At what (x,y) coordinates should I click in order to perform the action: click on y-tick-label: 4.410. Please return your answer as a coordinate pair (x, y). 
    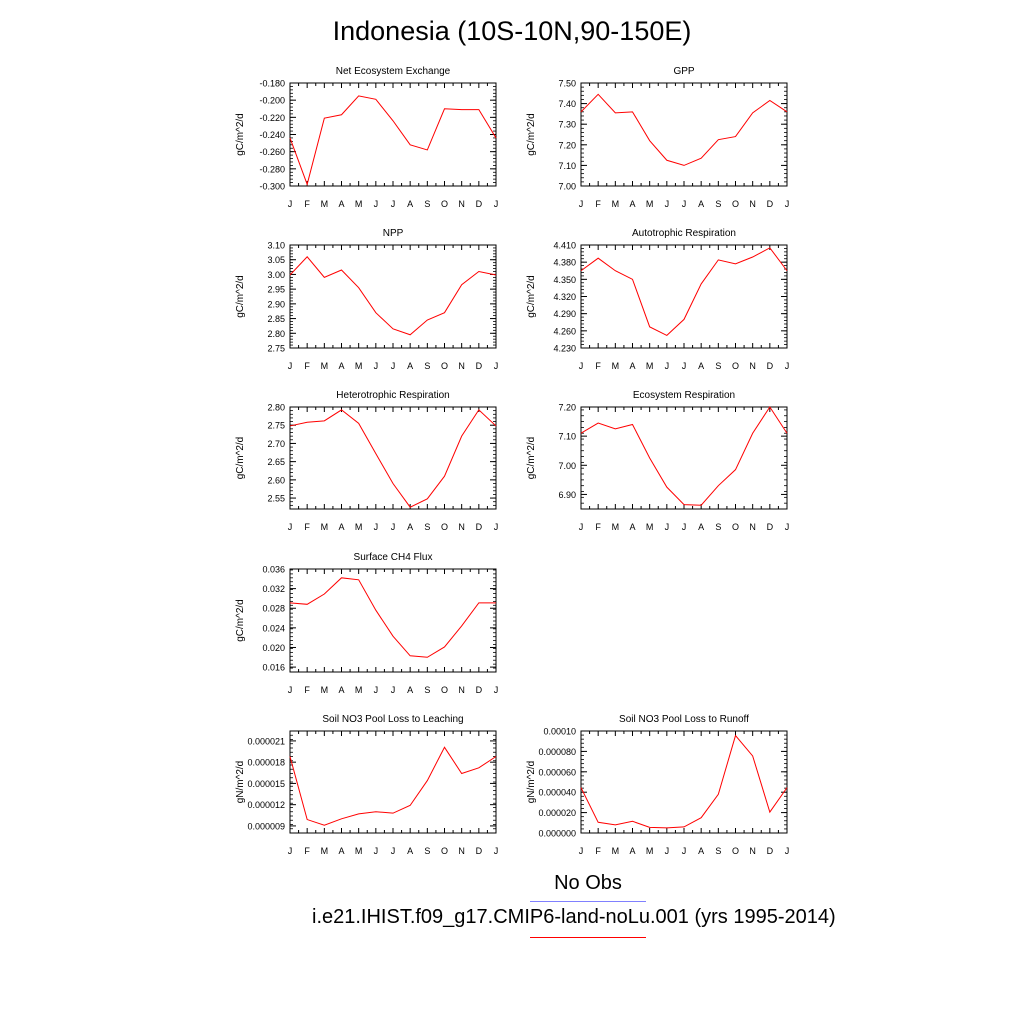
    Looking at the image, I should click on (564, 246).